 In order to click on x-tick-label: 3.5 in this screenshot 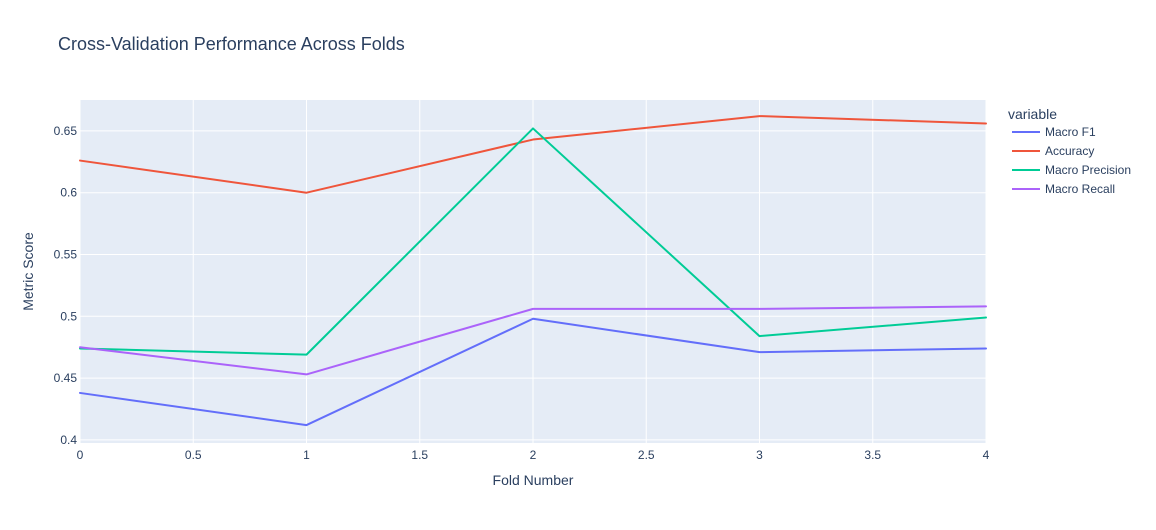, I will do `click(872, 455)`.